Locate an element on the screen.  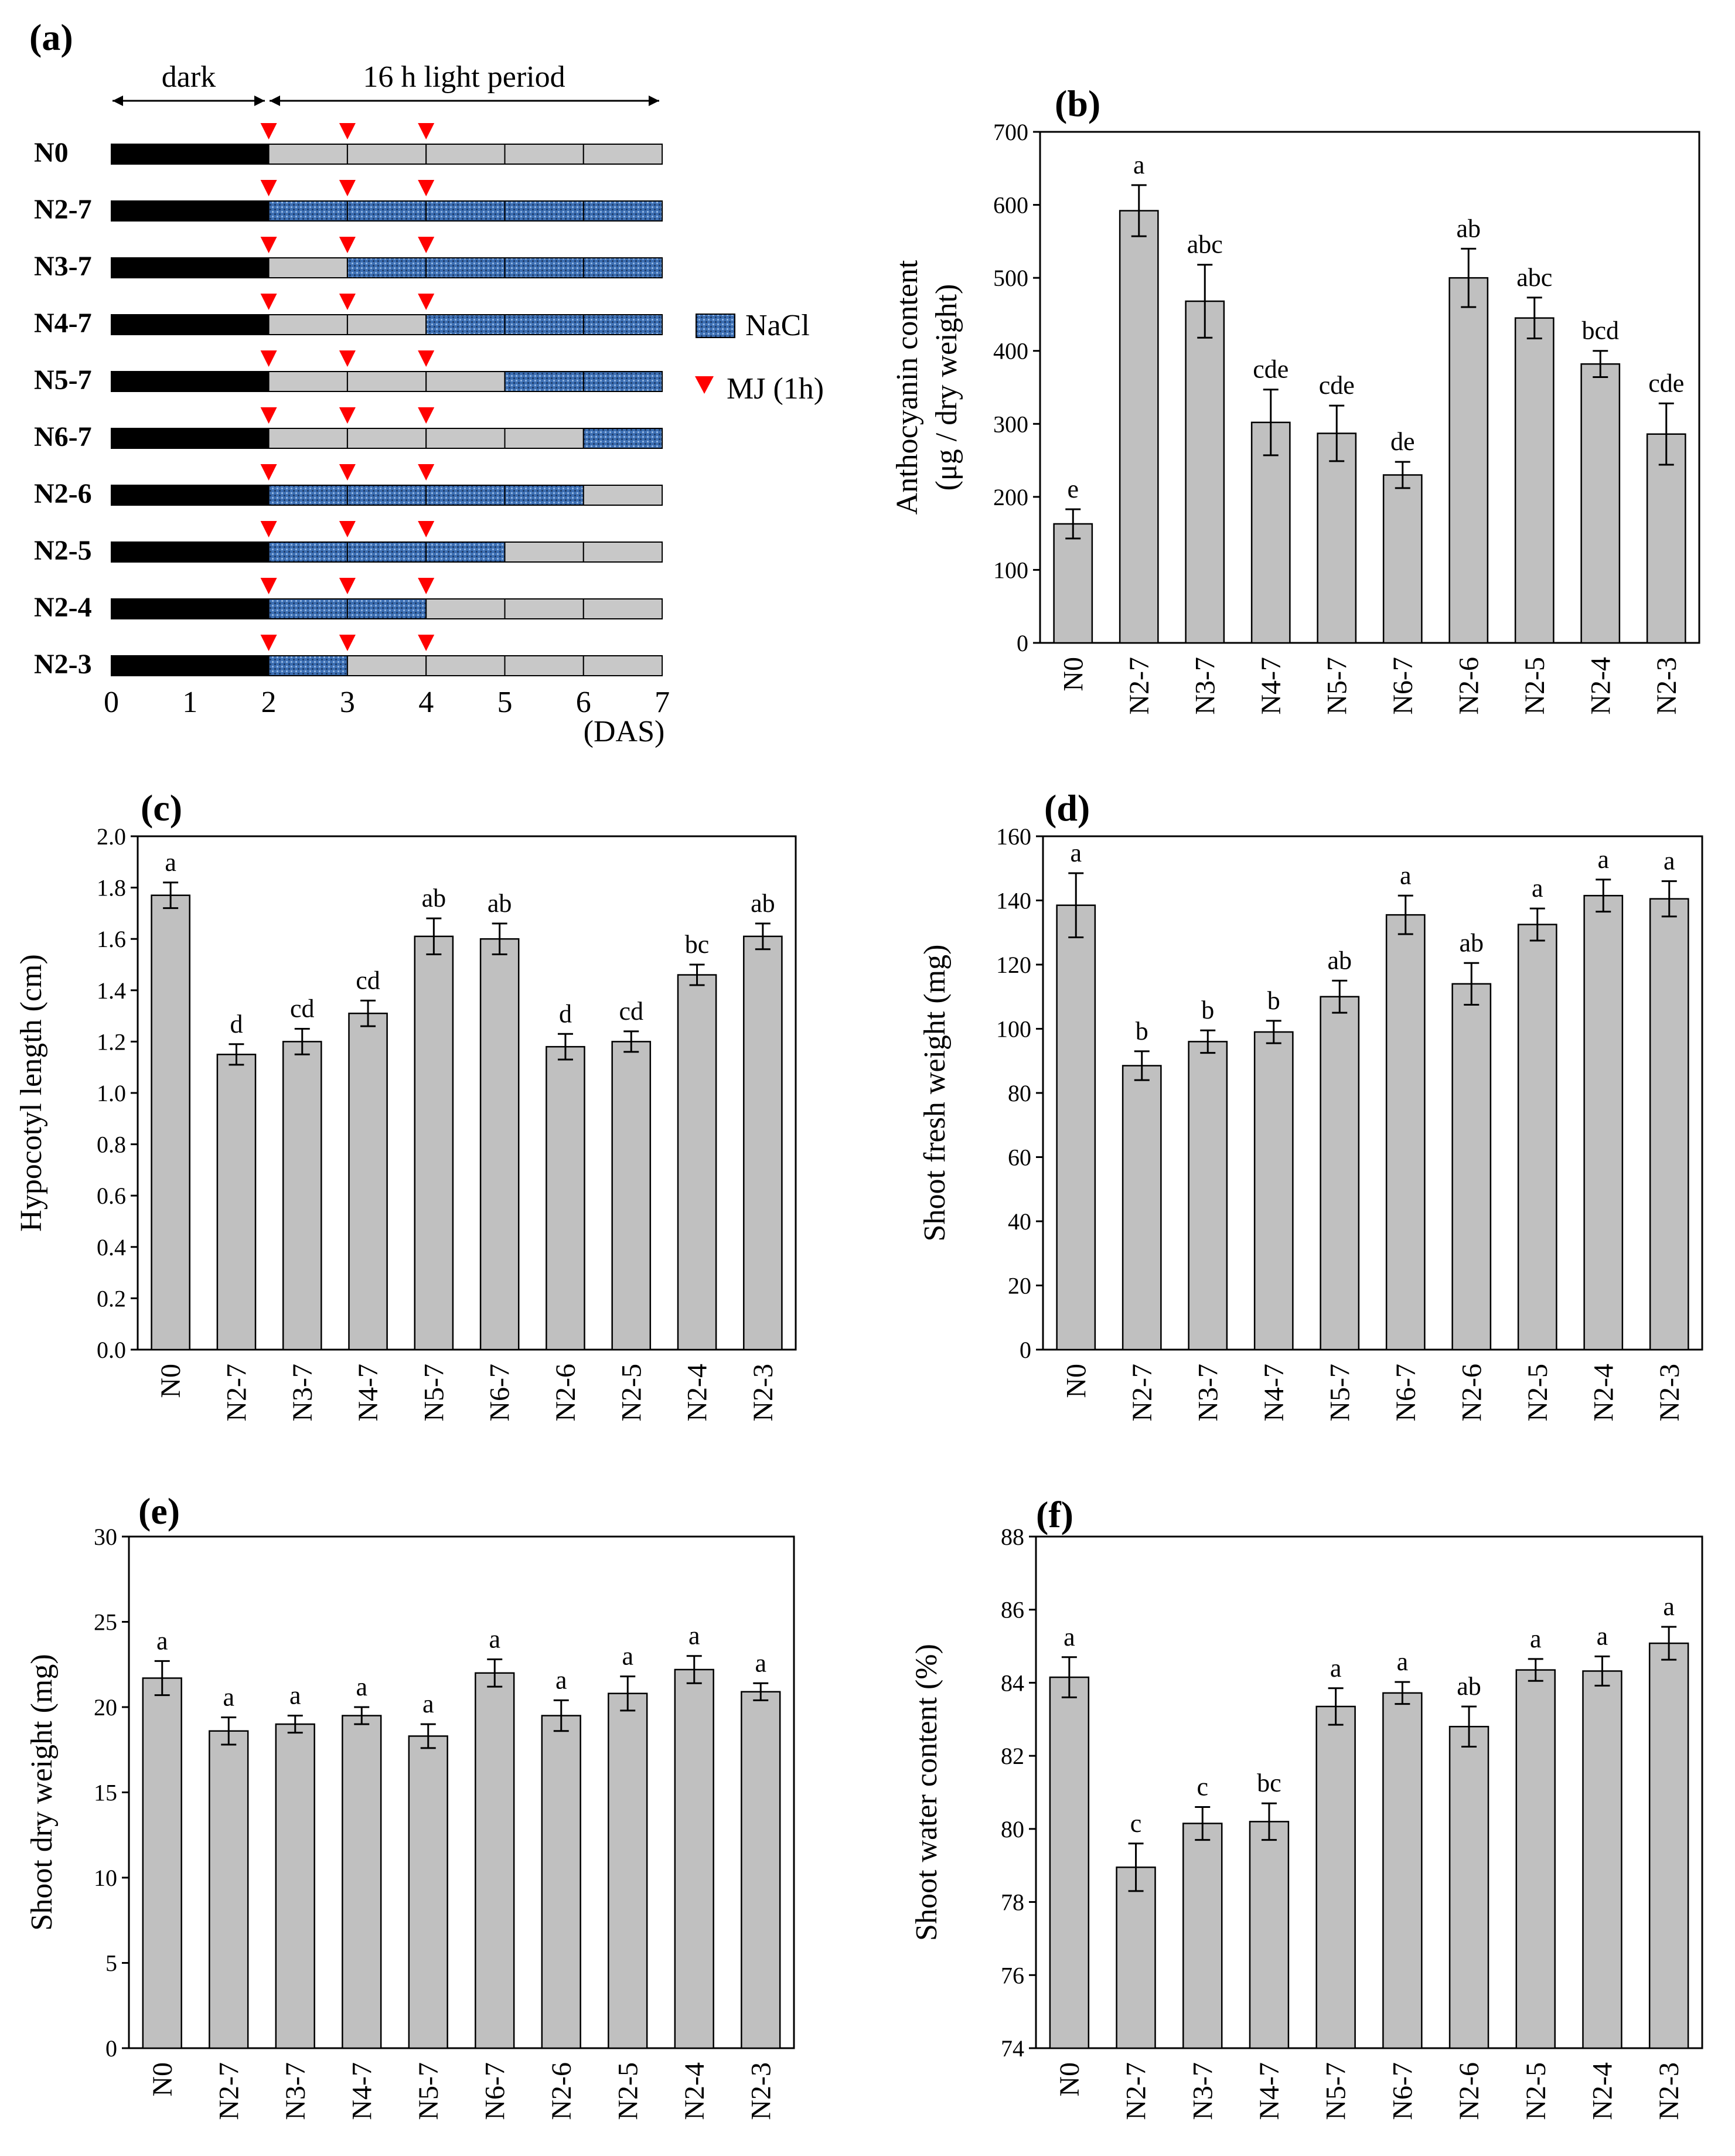
y-axis-label: Shoot dry weight (mg) is located at coordinates (42, 1792).